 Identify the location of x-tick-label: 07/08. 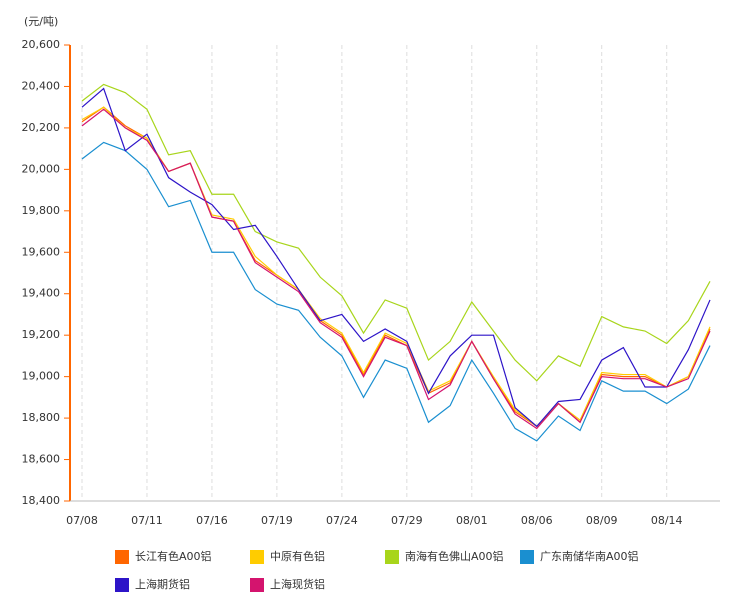
(82, 520).